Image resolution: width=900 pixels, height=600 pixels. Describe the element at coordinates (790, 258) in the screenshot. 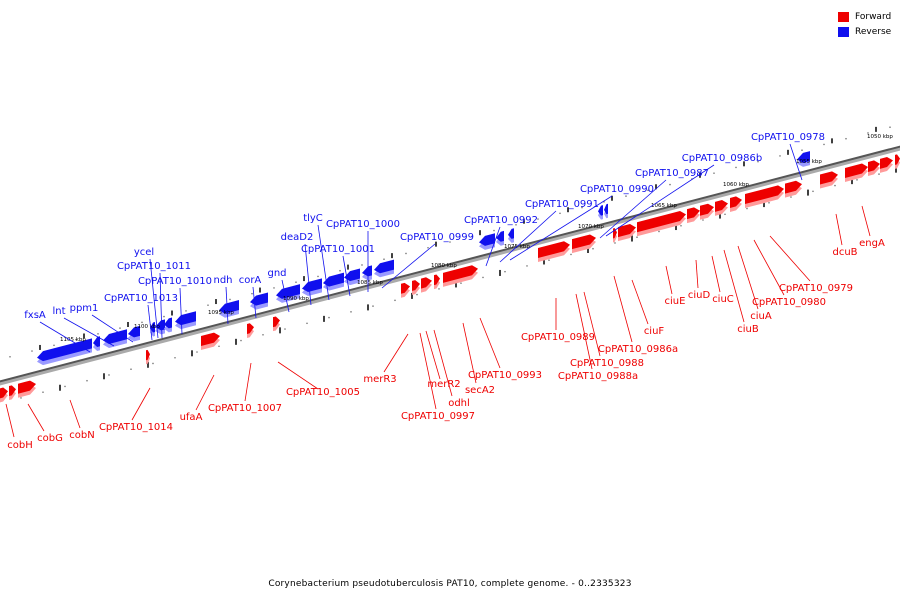

I see `CpPAT10_0979-leader` at that location.